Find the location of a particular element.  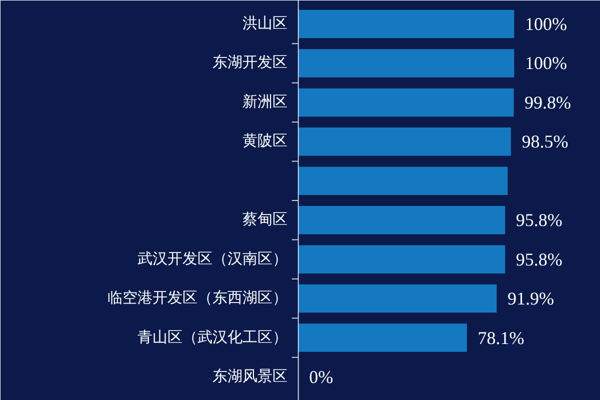

y-tick-label: 青山区（武汉化工区） is located at coordinates (213, 337).